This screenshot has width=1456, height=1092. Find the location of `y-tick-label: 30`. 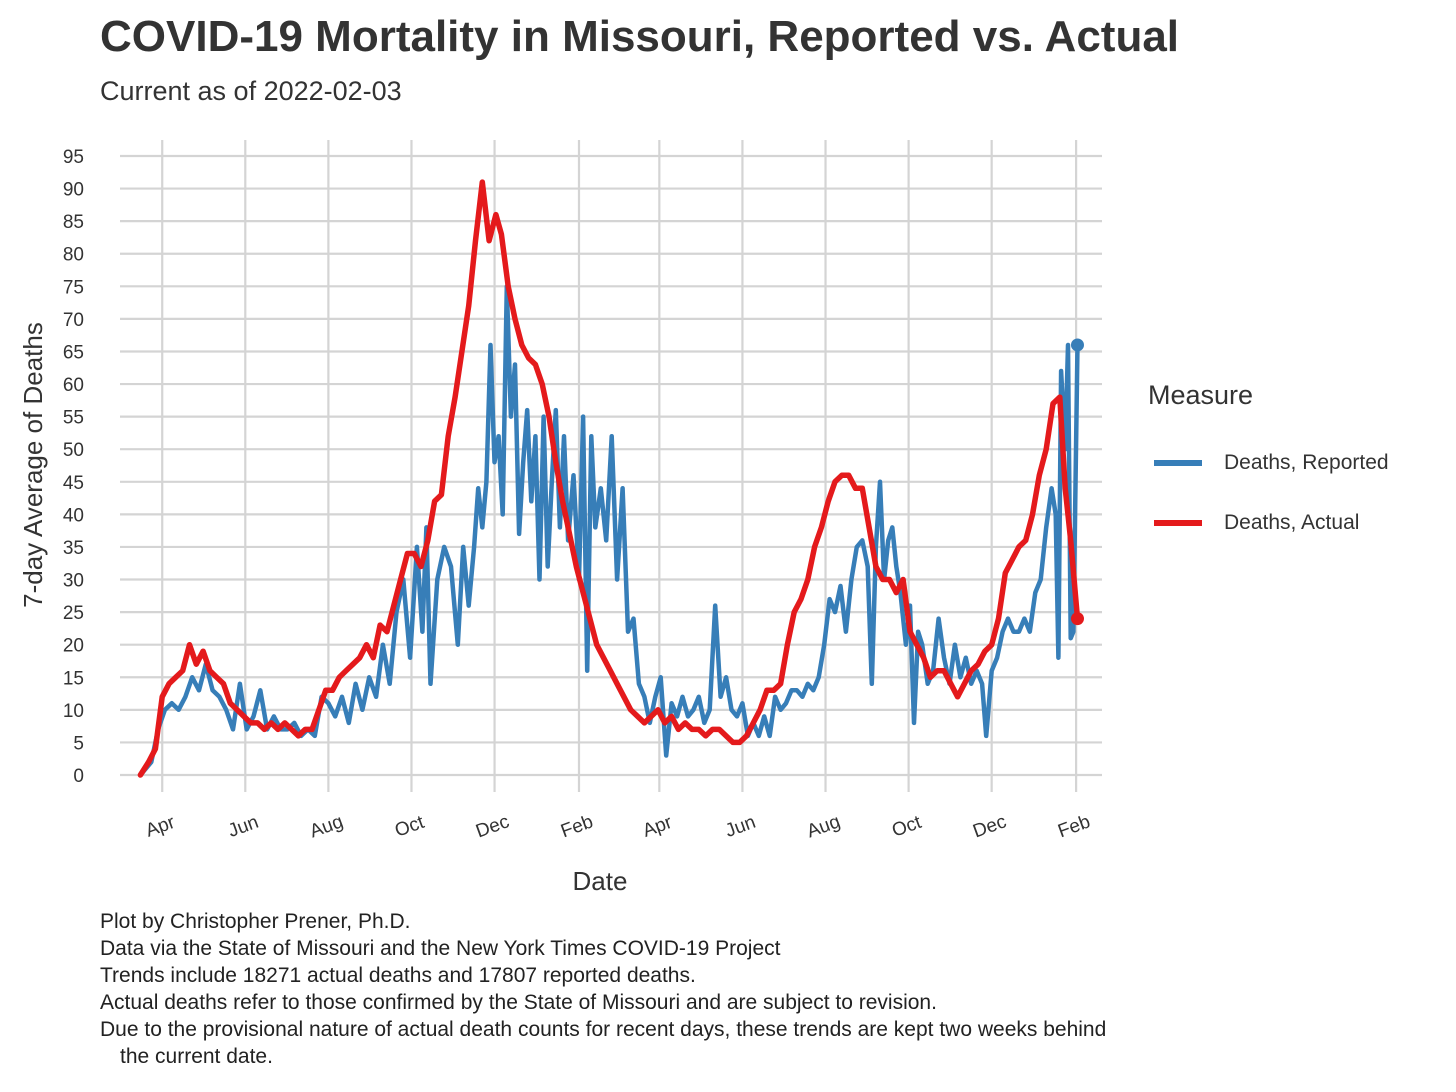

y-tick-label: 30 is located at coordinates (73, 581).